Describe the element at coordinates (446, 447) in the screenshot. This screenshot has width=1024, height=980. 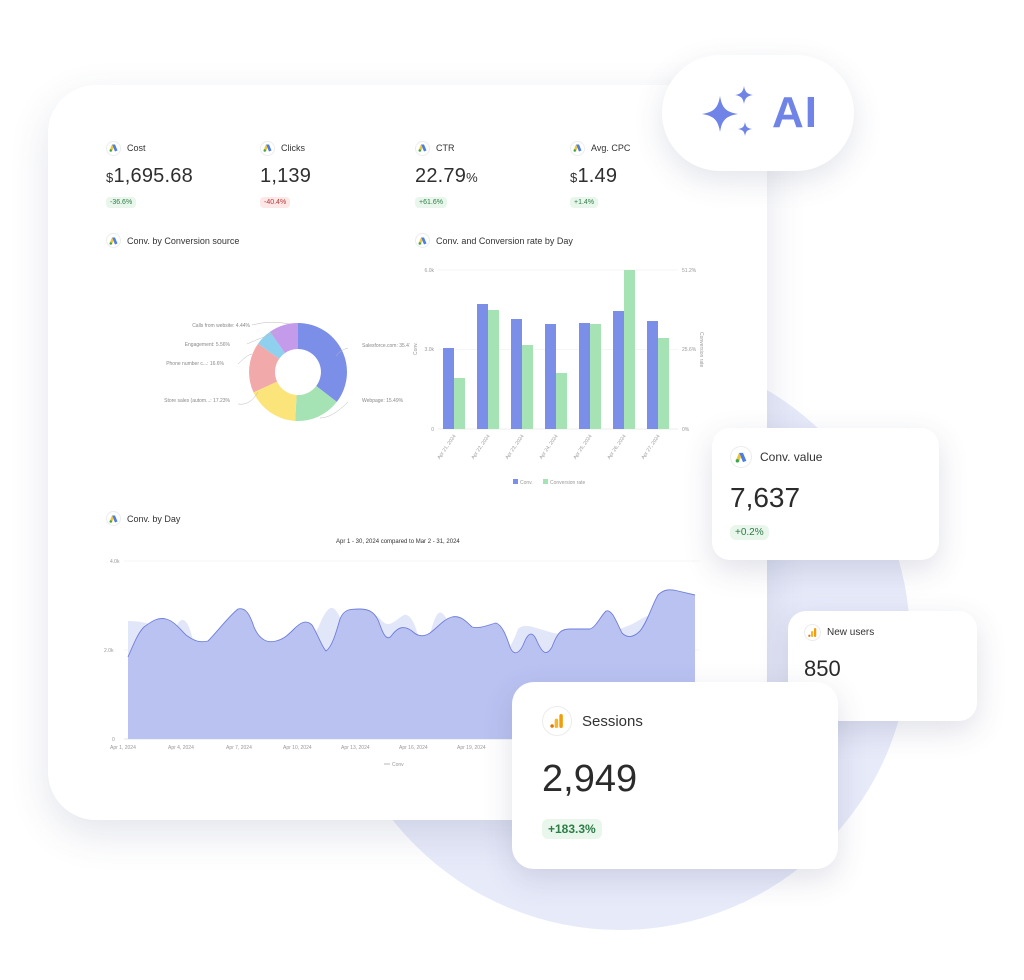
I see `svg-text: Apr 21, 2024` at that location.